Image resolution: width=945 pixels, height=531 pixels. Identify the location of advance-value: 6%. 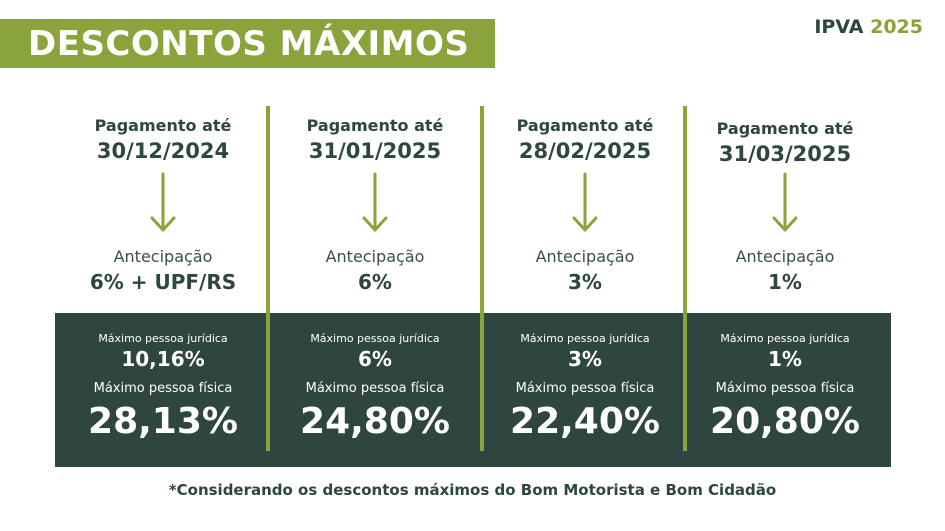
(375, 282).